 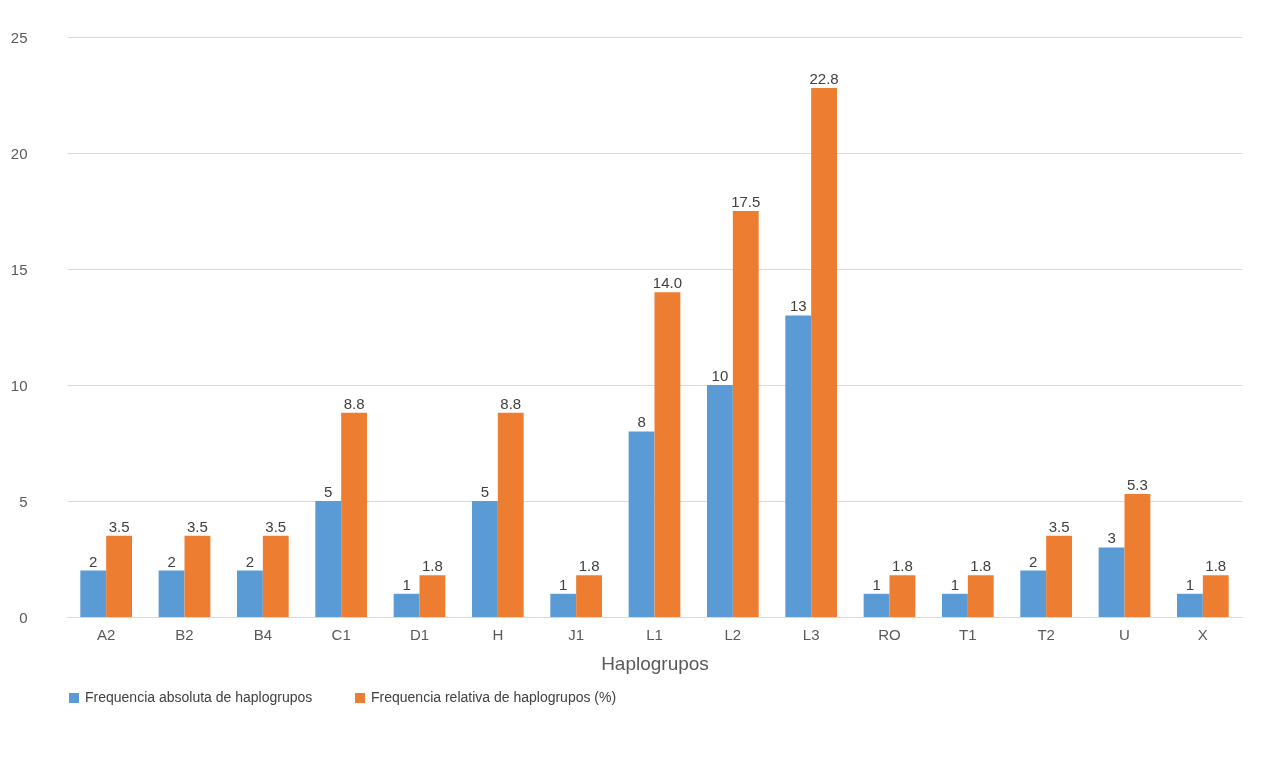 I want to click on data-label: 17.5, so click(x=746, y=201).